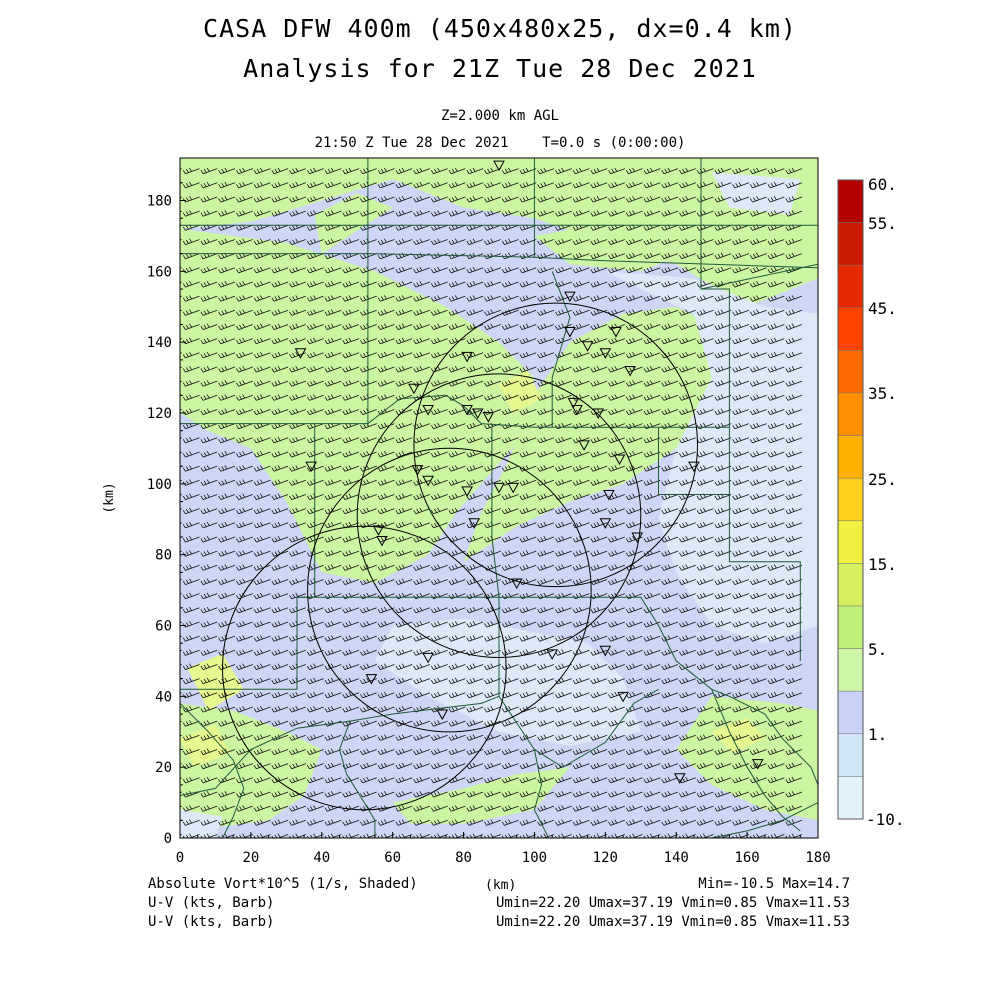  I want to click on chart-subtitle: Analysis for 21Z Tue 28 Dec 2021, so click(500, 68).